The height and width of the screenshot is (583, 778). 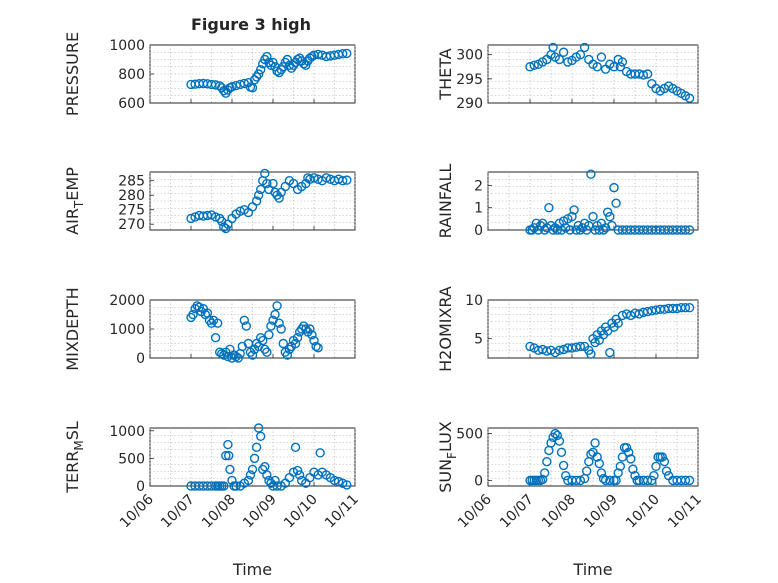 What do you see at coordinates (469, 104) in the screenshot?
I see `y-tick-label: 290` at bounding box center [469, 104].